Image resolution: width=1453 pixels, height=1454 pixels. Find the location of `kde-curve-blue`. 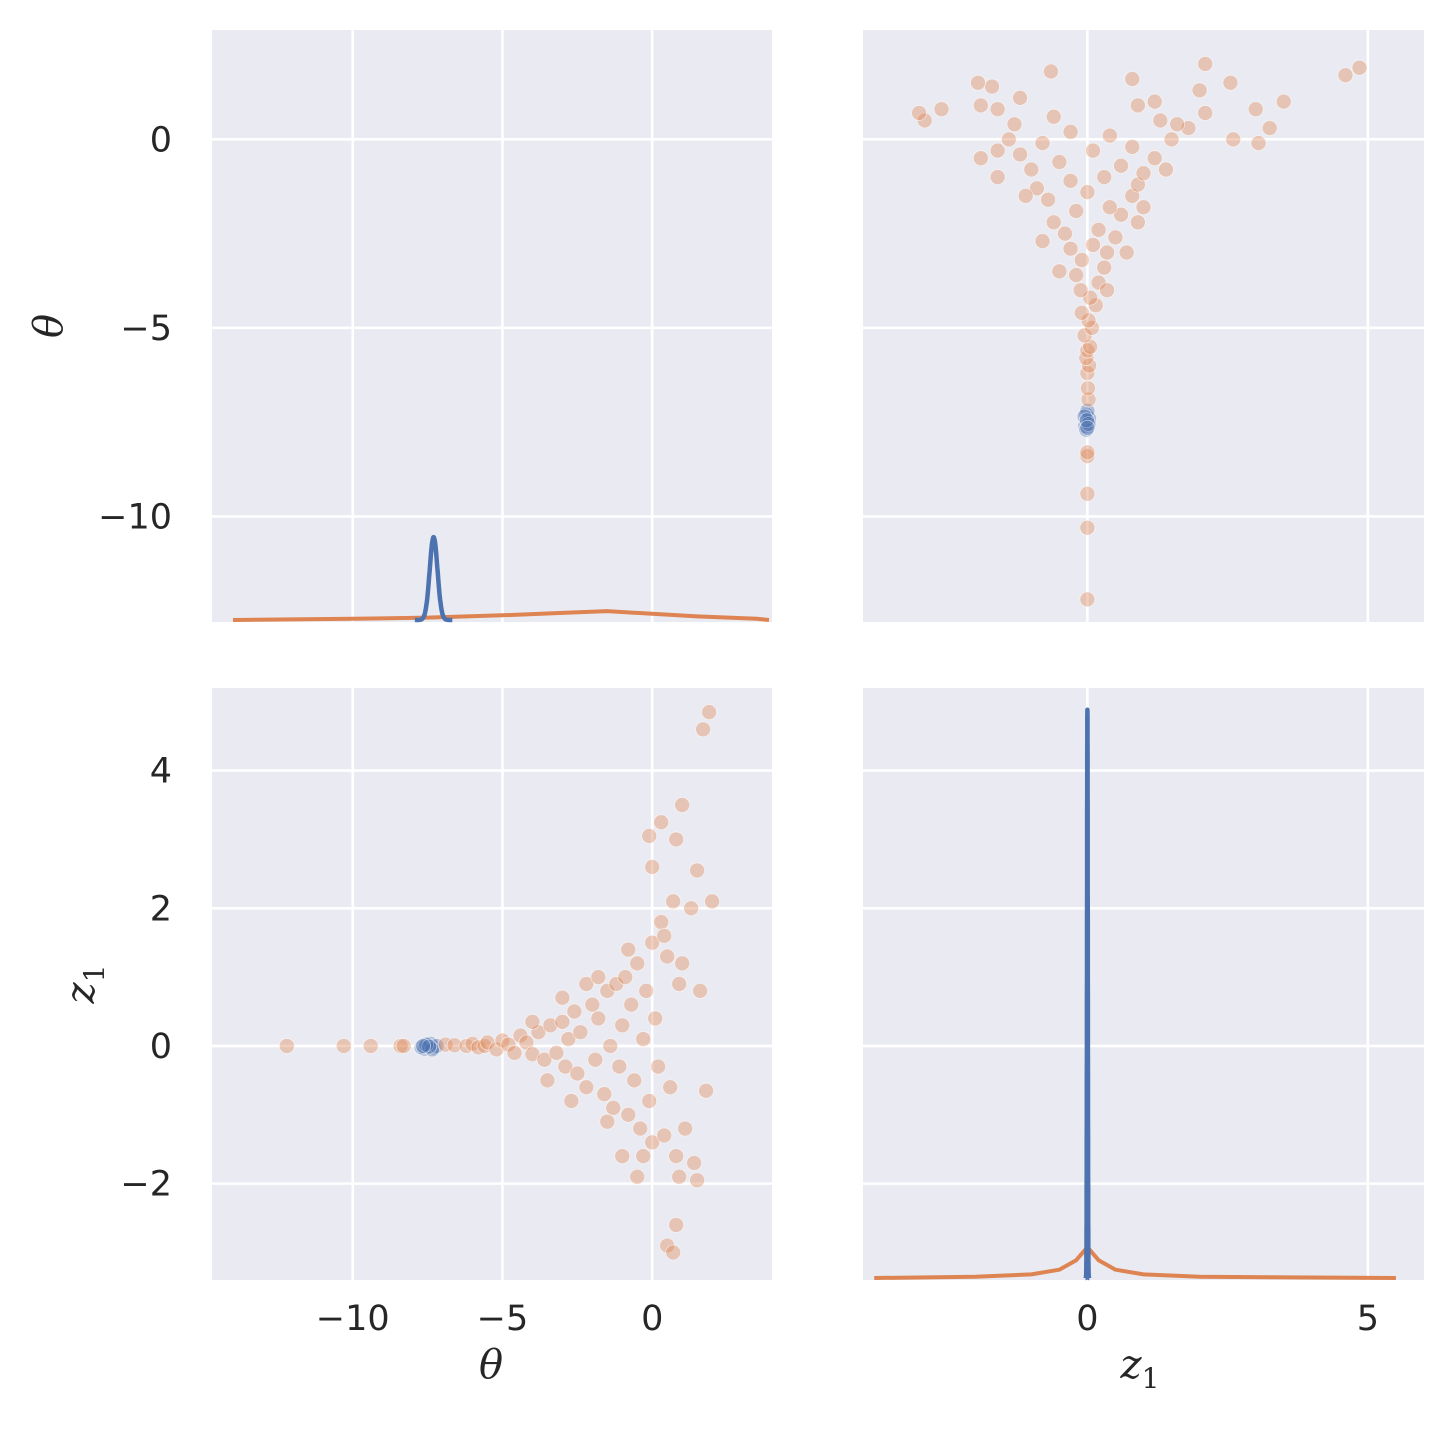

kde-curve-blue is located at coordinates (1087, 994).